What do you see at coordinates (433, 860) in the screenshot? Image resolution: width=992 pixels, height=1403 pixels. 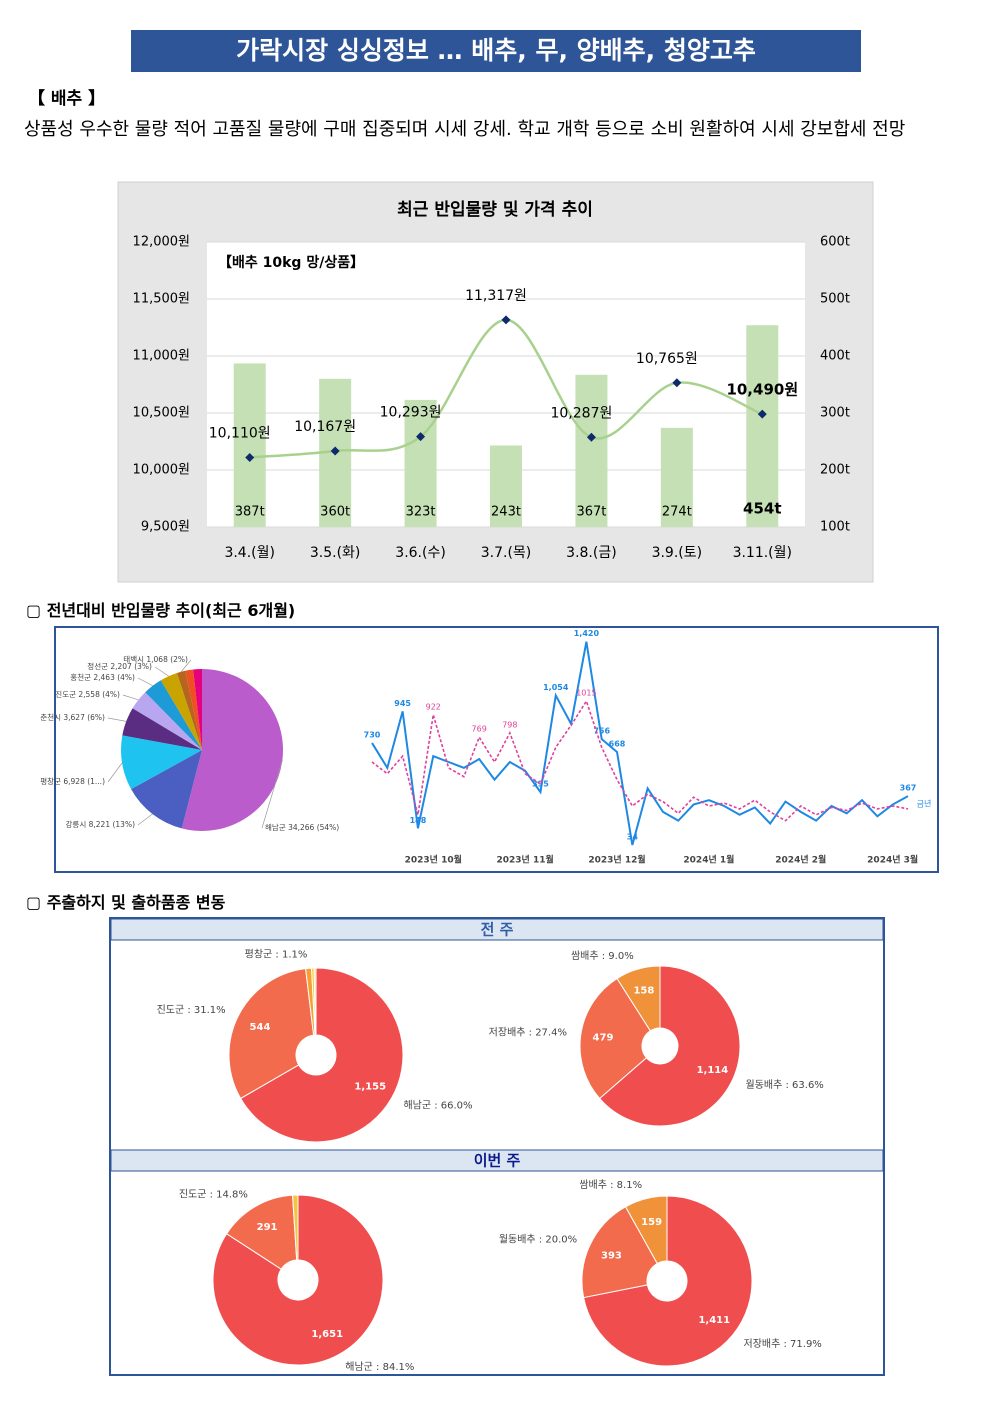 I see `x-tick-label: 2023년 10월` at bounding box center [433, 860].